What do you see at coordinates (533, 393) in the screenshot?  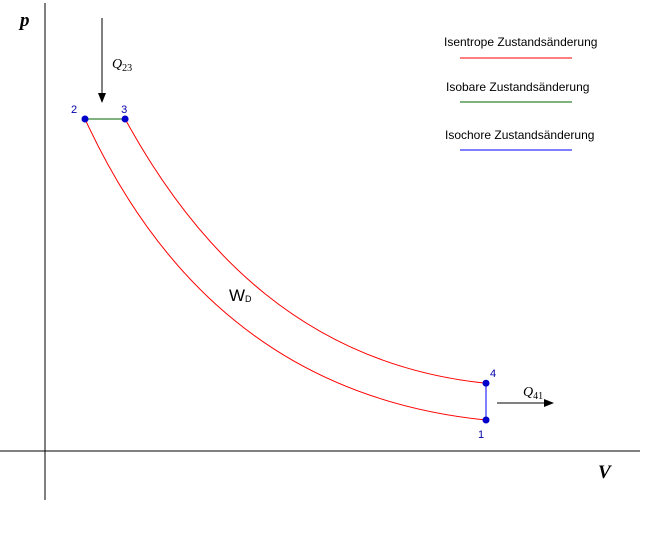 I see `heat-out-label: Q41` at bounding box center [533, 393].